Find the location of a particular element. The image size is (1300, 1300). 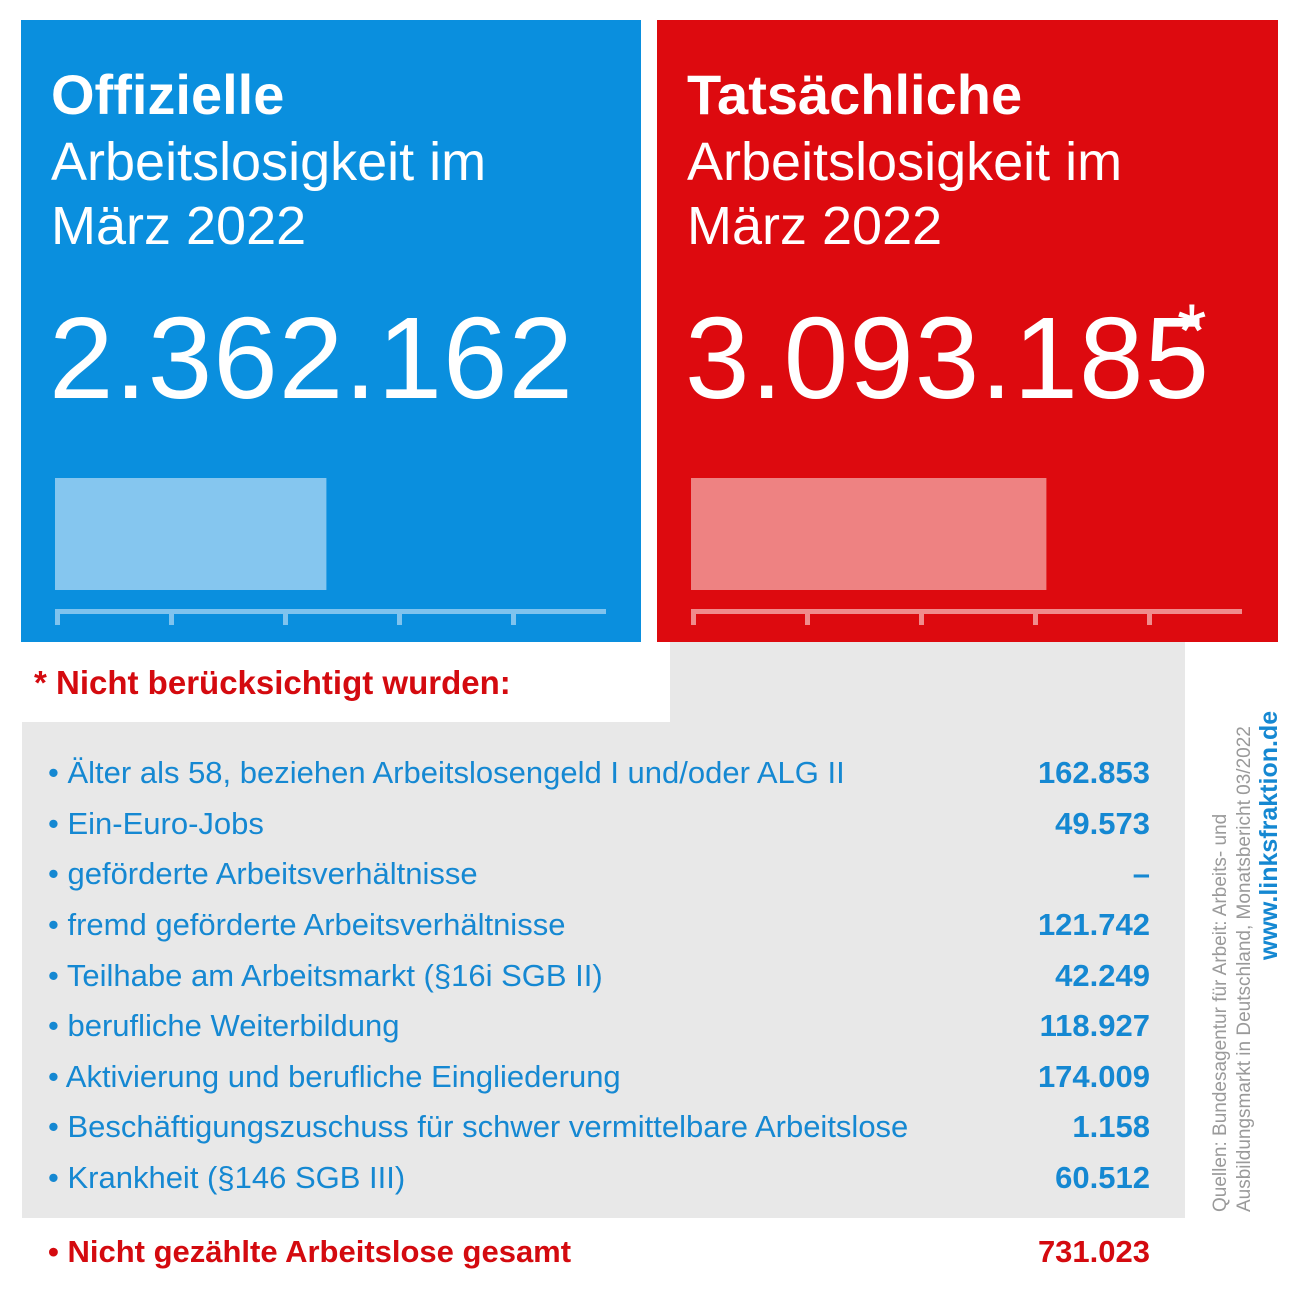

official-bar-chart is located at coordinates (330, 551).